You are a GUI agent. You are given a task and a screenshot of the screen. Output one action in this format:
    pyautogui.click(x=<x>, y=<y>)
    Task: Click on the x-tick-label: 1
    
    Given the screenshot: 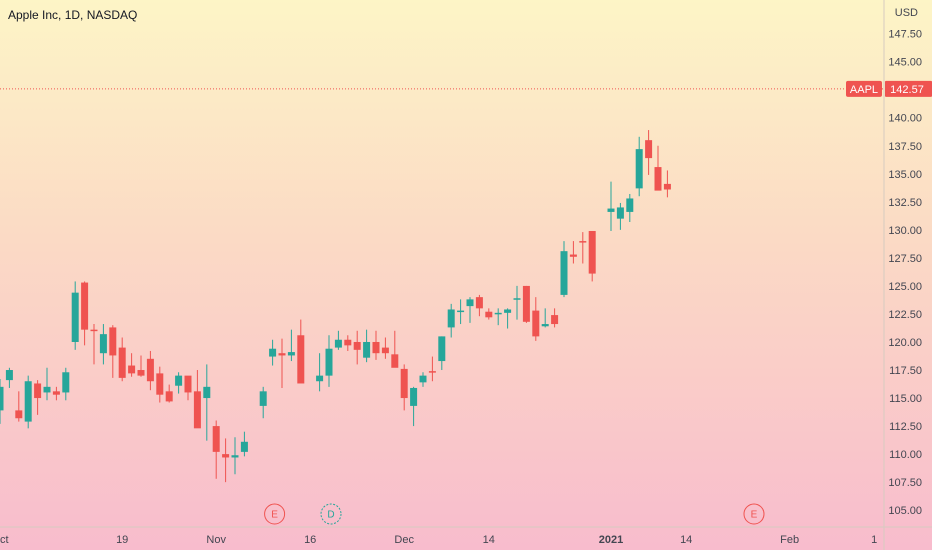 What is the action you would take?
    pyautogui.click(x=874, y=540)
    